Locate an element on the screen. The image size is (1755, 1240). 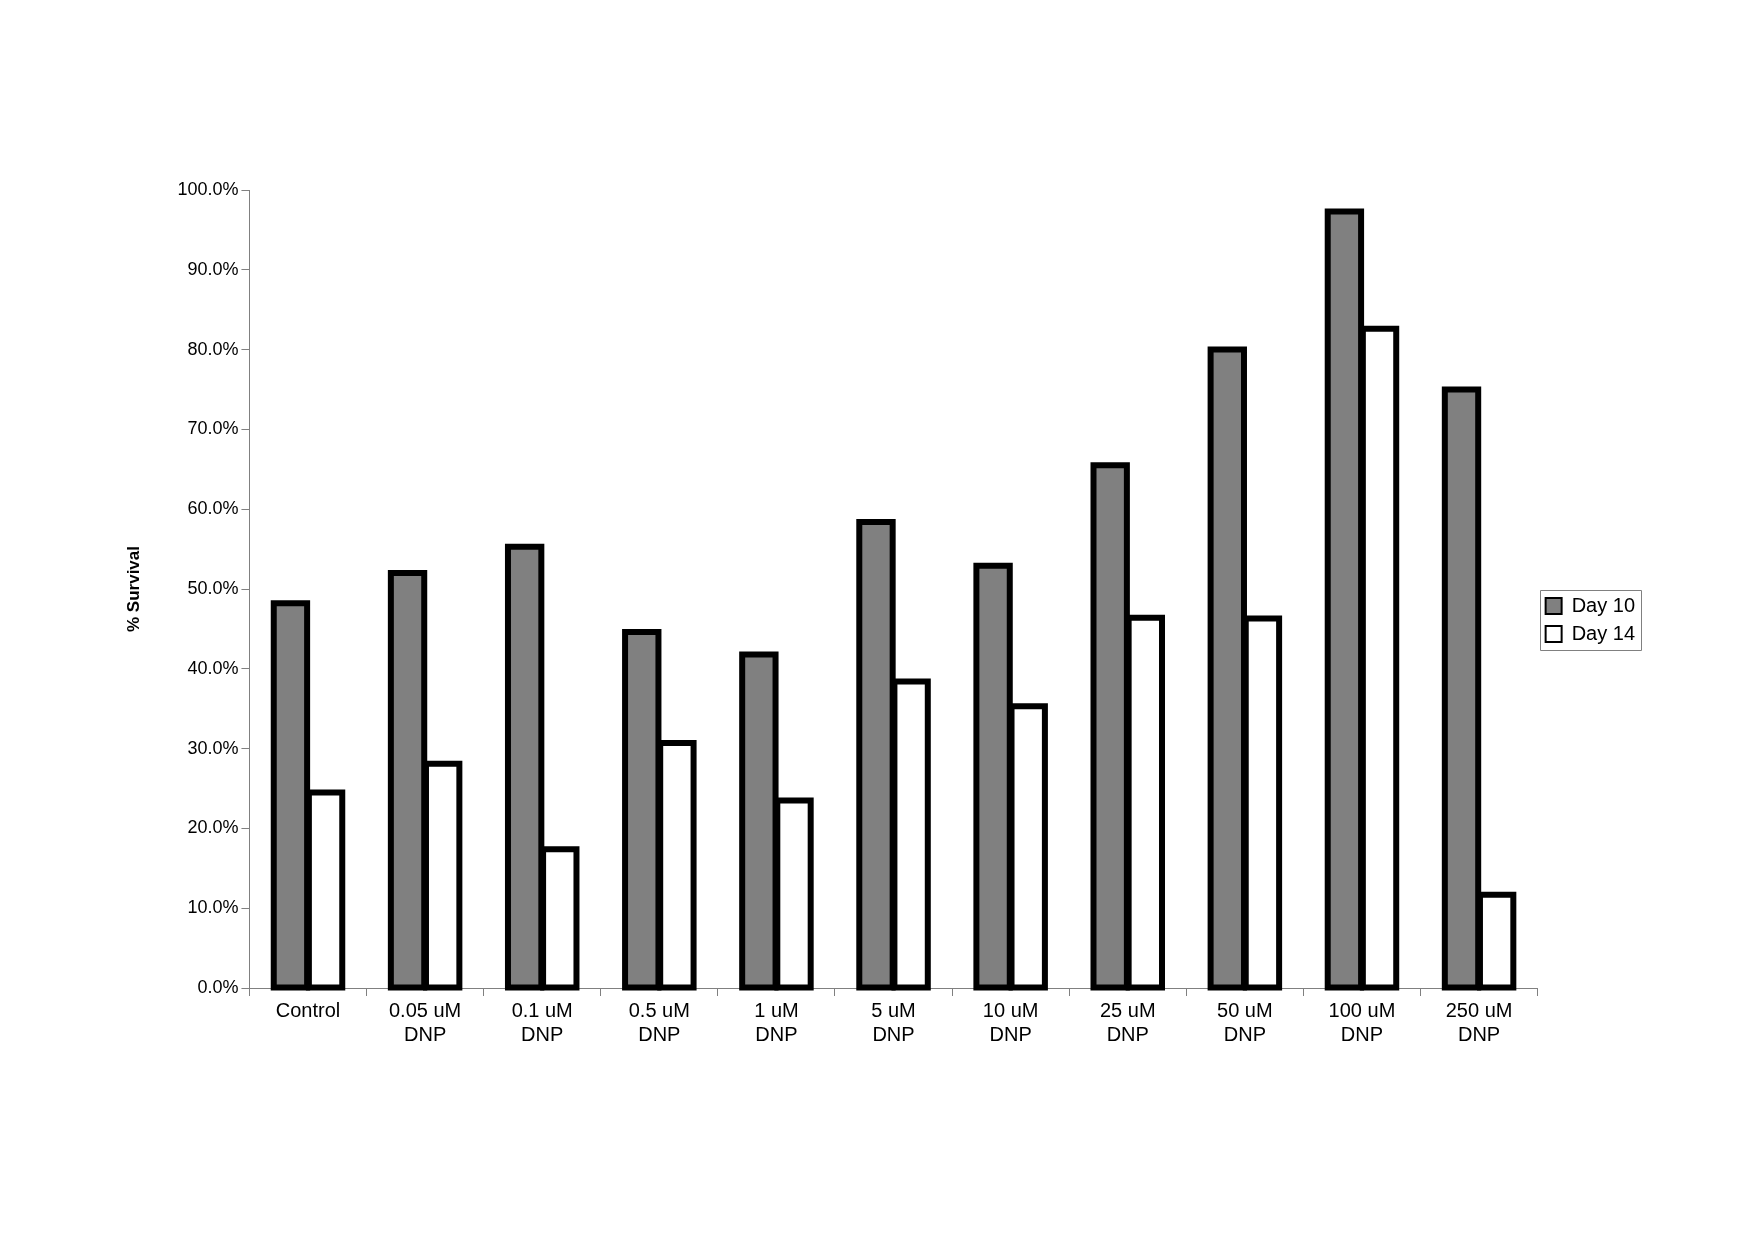
y-tick-label: 50.0% is located at coordinates (213, 587).